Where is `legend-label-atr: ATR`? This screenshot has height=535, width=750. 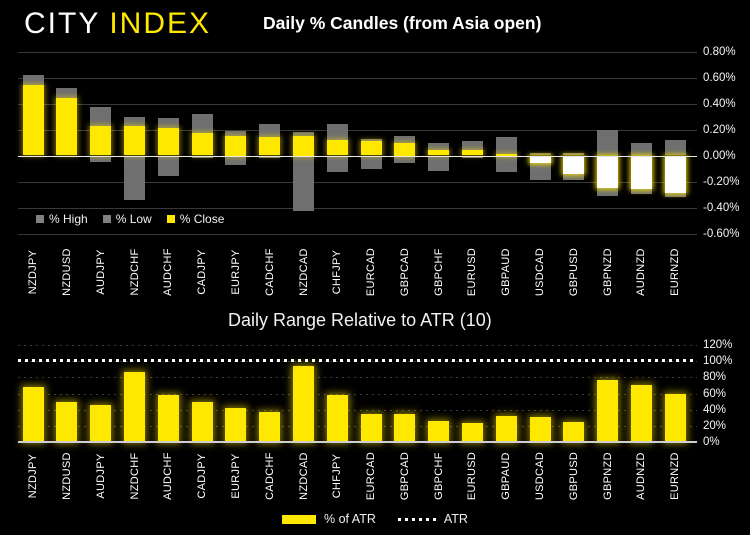 legend-label-atr: ATR is located at coordinates (455, 519).